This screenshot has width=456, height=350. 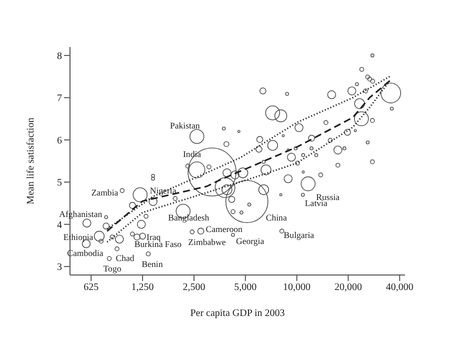 What do you see at coordinates (59, 225) in the screenshot?
I see `y-tick-label: 4` at bounding box center [59, 225].